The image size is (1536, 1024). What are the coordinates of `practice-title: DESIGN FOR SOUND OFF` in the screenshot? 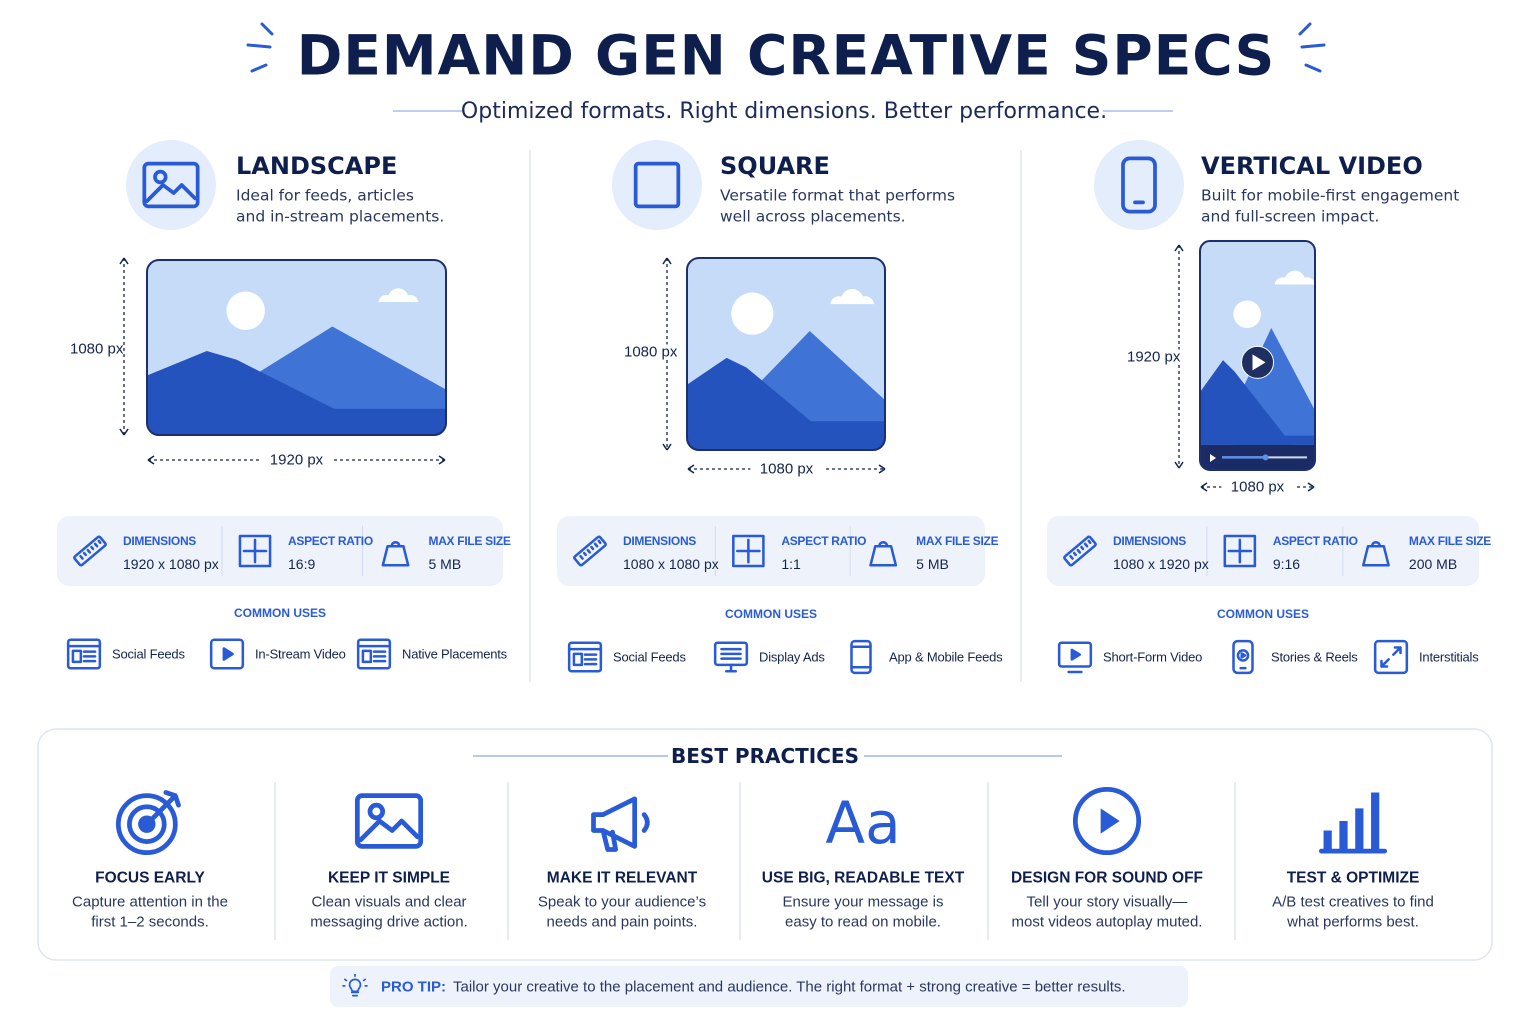 It's located at (1107, 878).